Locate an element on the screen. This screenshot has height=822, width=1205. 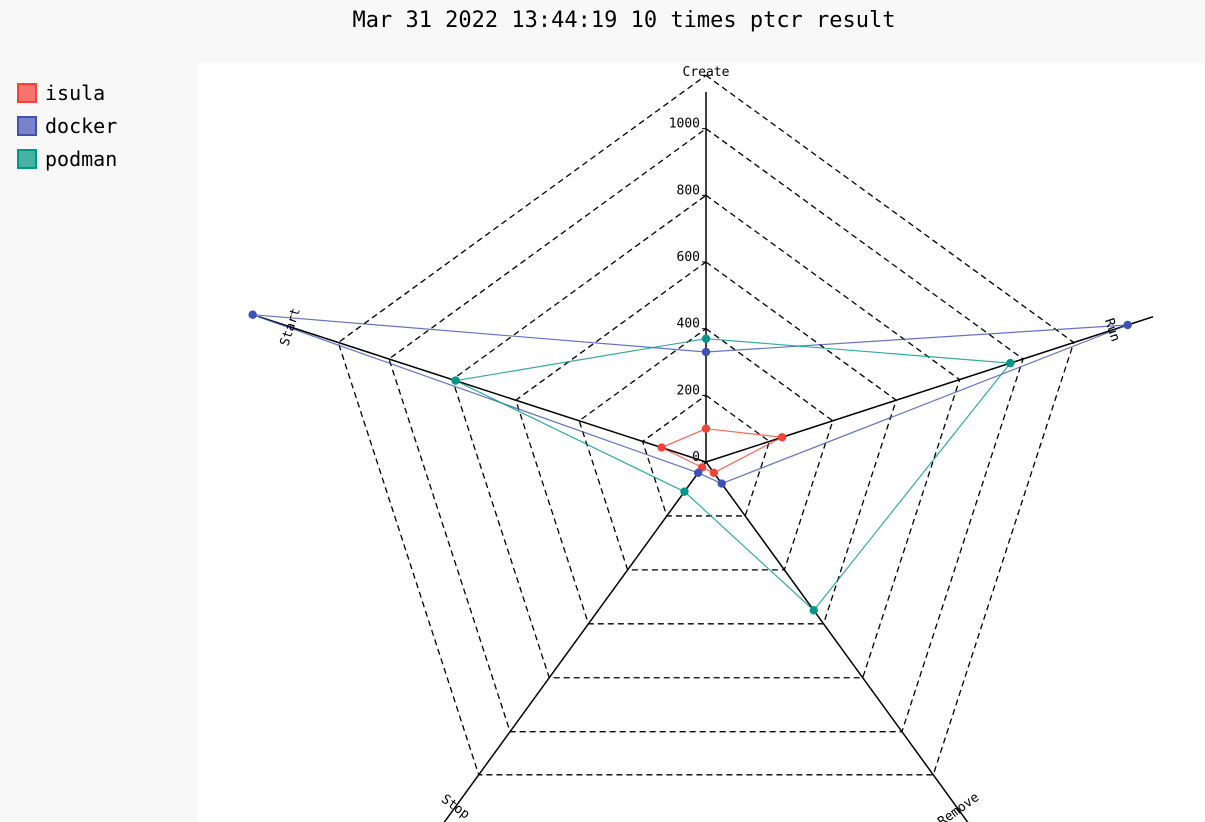
data-point-isula-remove is located at coordinates (714, 472).